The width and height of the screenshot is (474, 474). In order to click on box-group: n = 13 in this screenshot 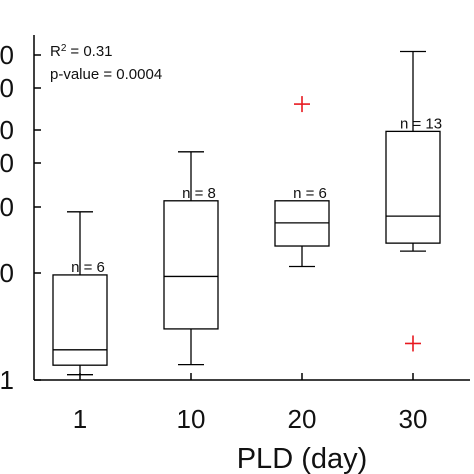, I will do `click(413, 201)`.